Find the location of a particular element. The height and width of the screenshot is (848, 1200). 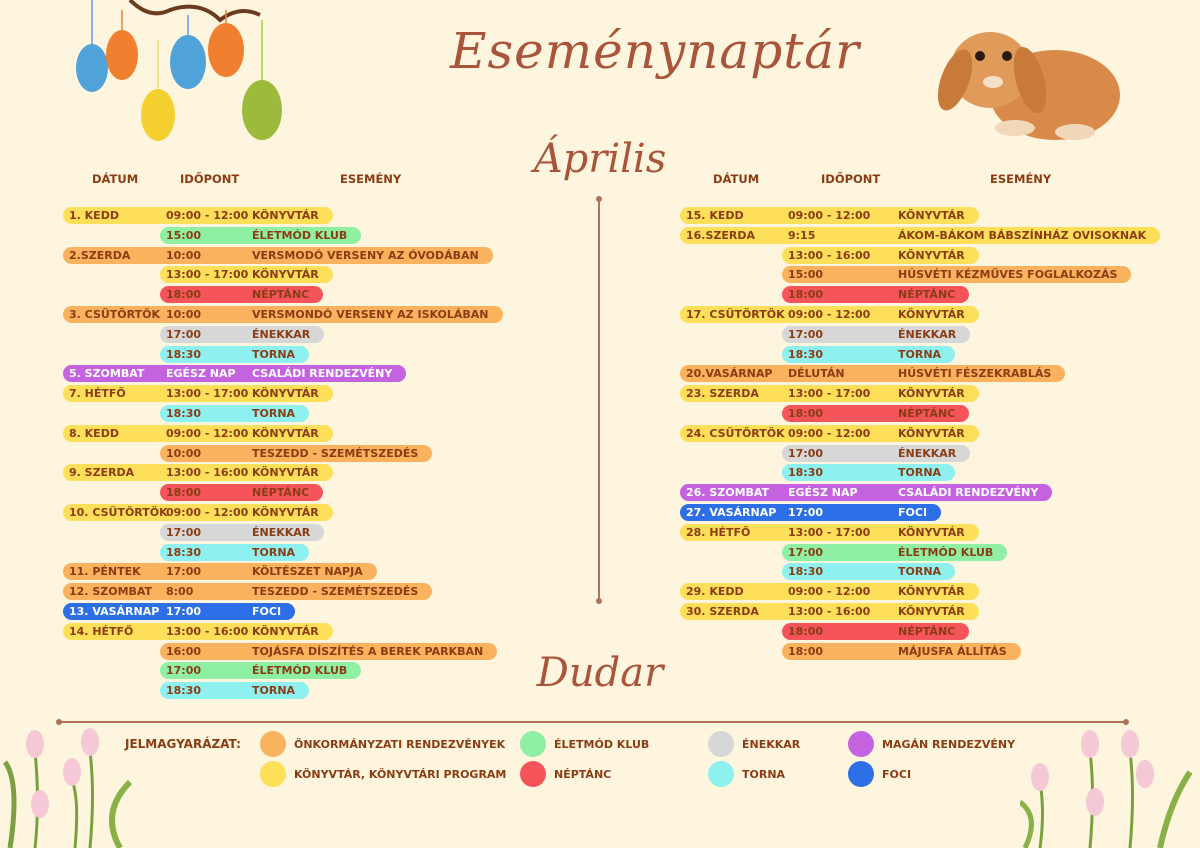

bunny-decoration is located at coordinates (1028, 86).